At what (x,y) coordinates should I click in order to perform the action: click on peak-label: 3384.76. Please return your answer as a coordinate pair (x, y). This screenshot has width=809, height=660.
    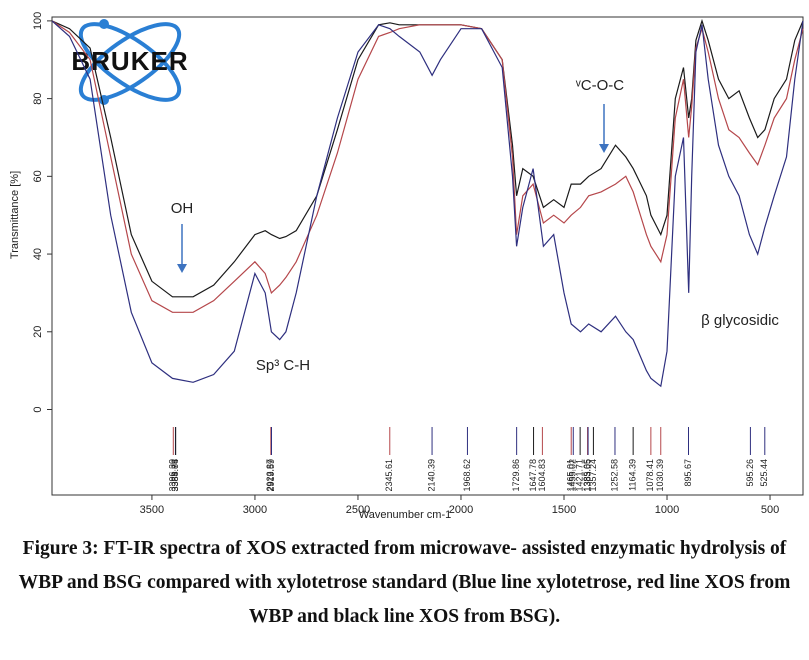
    Looking at the image, I should click on (175, 475).